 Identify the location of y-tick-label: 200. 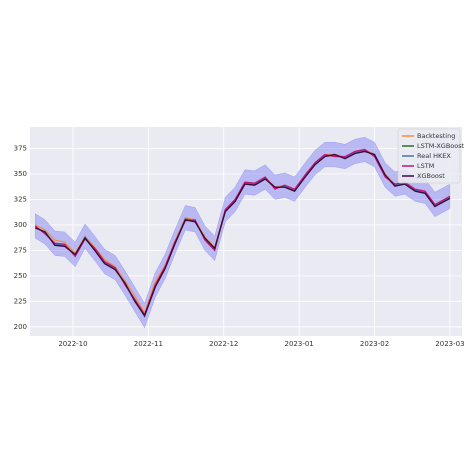
(20, 327).